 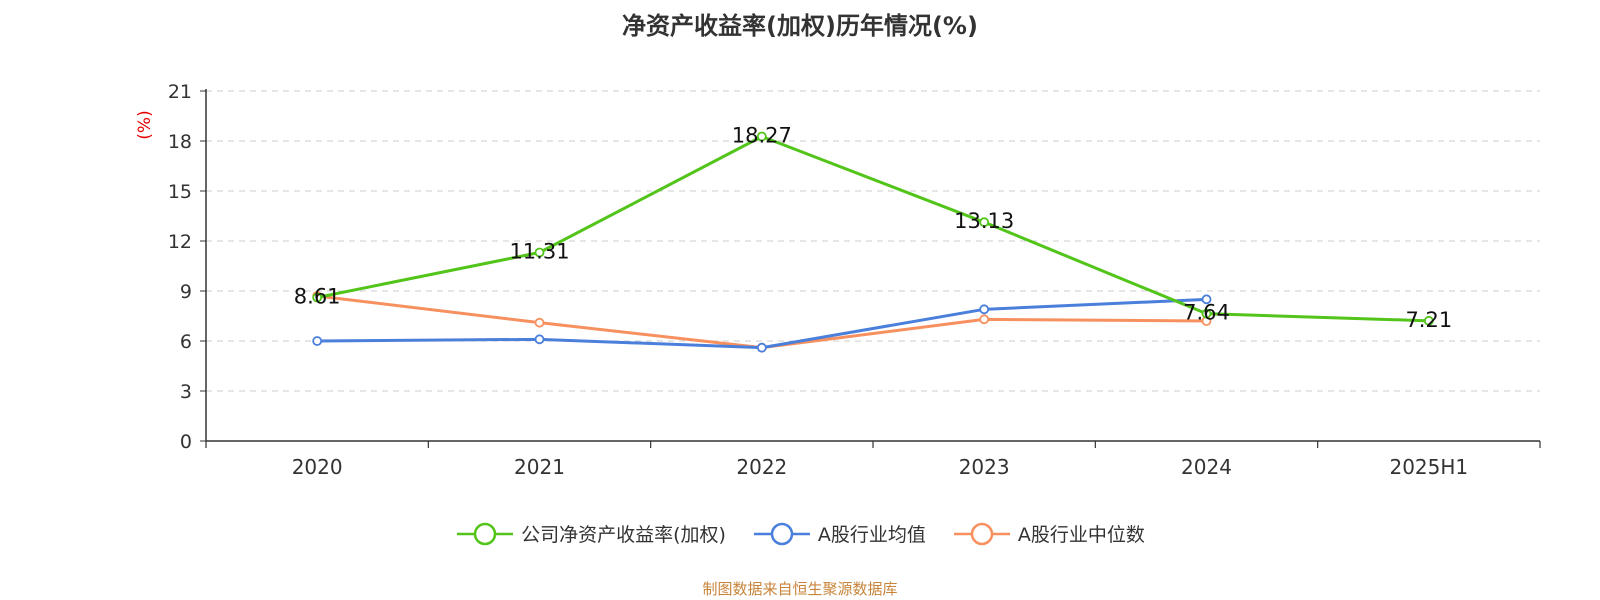 What do you see at coordinates (1081, 535) in the screenshot?
I see `legend-label: A股行业中位数` at bounding box center [1081, 535].